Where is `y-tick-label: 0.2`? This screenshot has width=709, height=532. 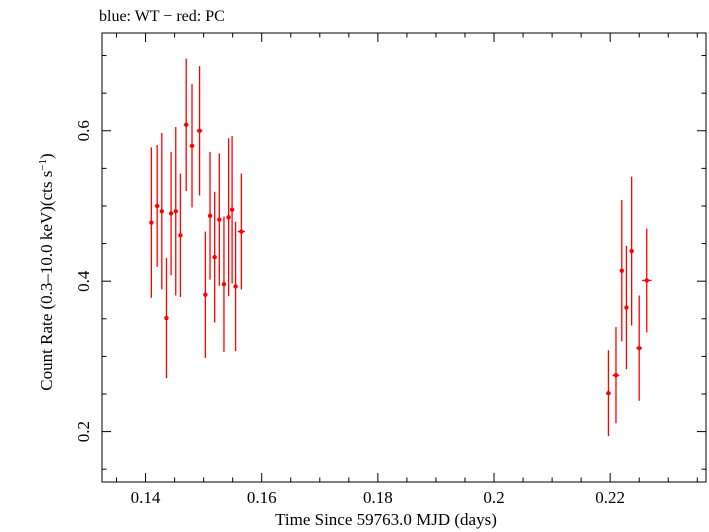 y-tick-label: 0.2 is located at coordinates (83, 431).